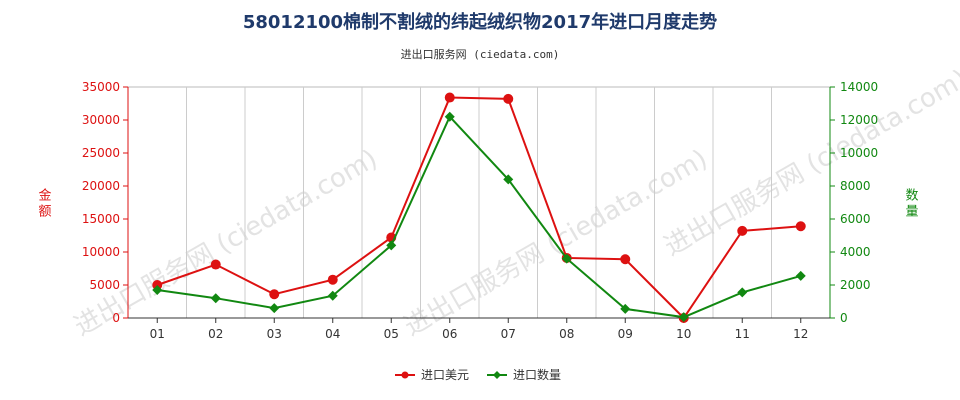  I want to click on left-tick-label: 35000, so click(101, 87).